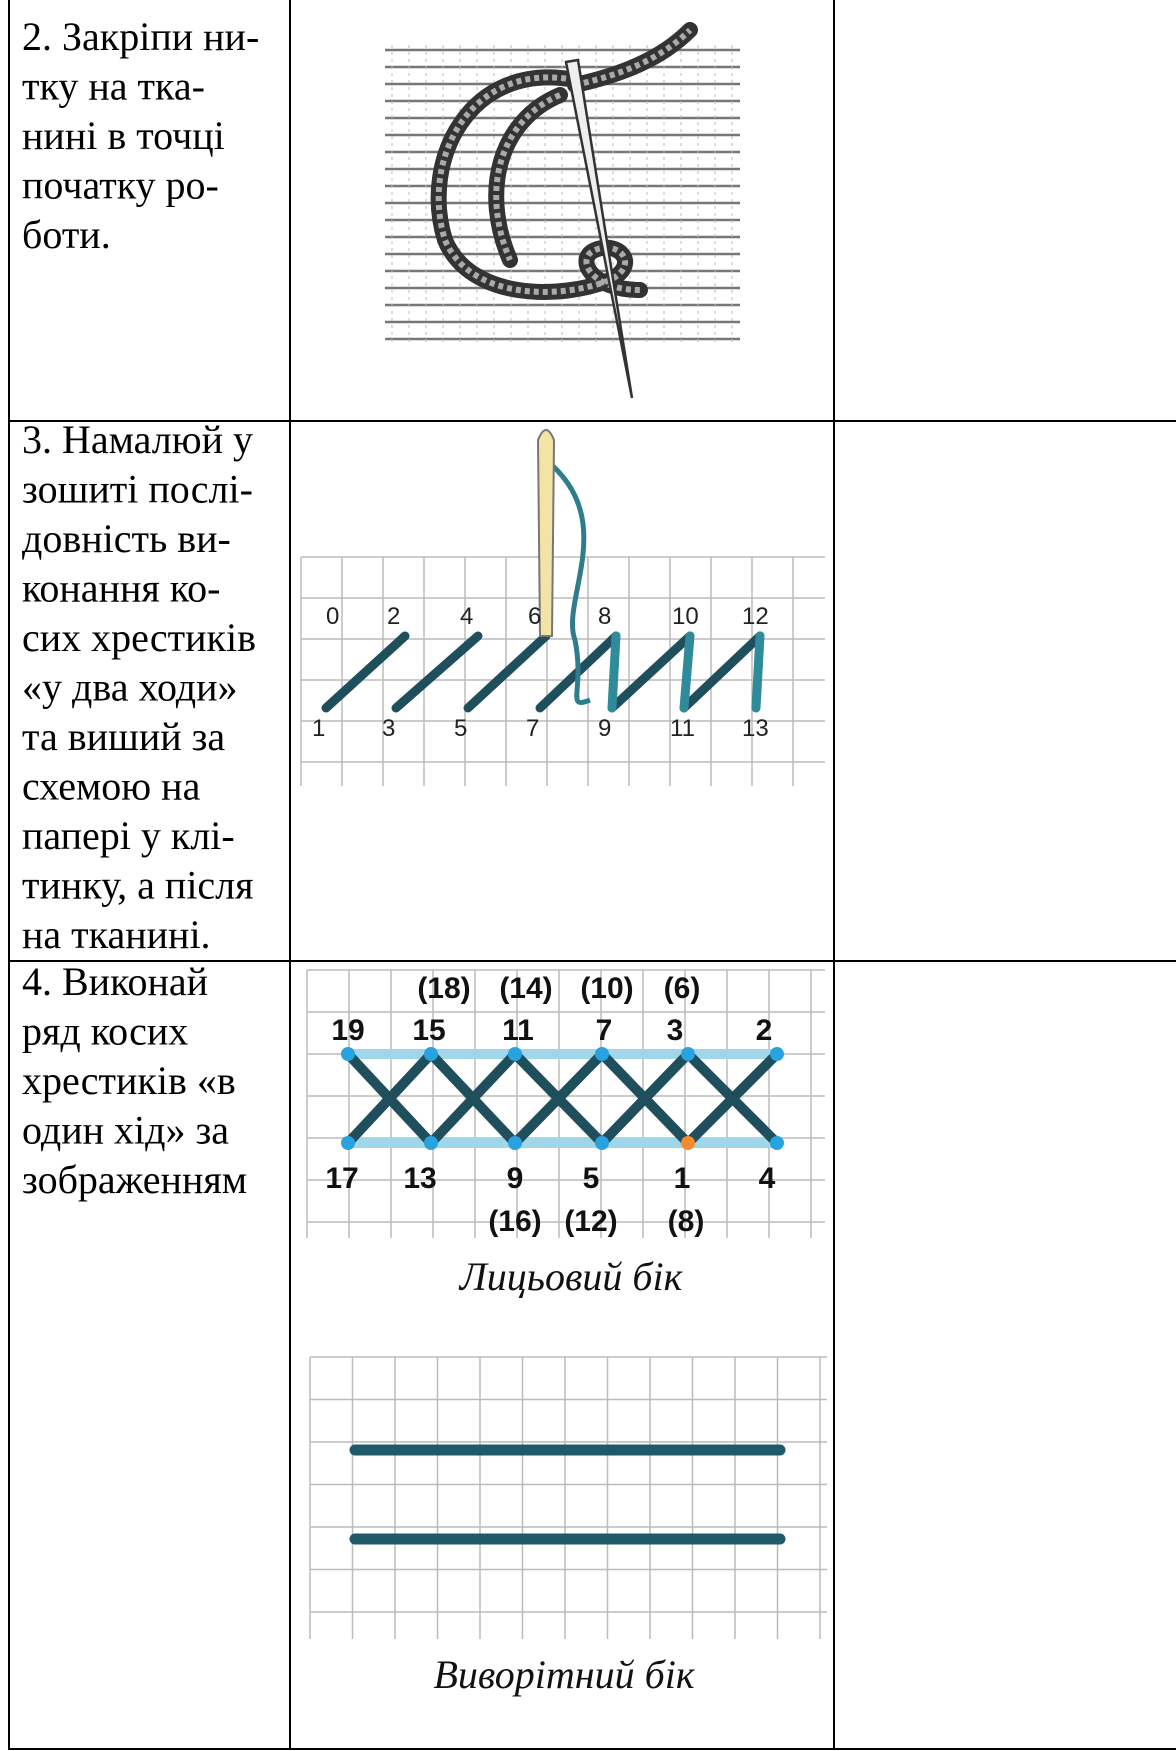  I want to click on instruction-line: 4. Виконай, so click(115, 981).